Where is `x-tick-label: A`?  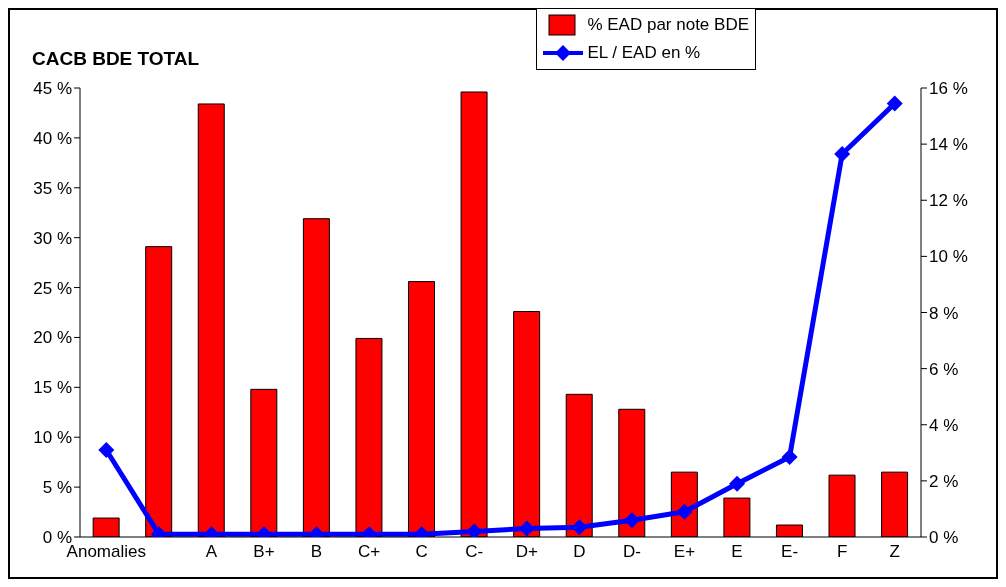
x-tick-label: A is located at coordinates (211, 552).